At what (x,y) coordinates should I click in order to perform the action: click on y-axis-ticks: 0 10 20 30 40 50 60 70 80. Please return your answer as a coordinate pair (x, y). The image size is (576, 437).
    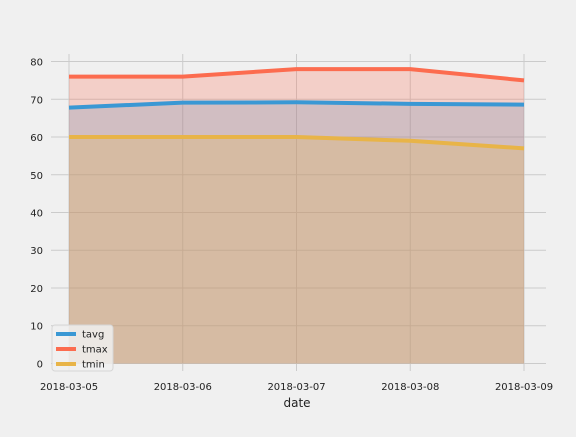
    Looking at the image, I should click on (36, 214).